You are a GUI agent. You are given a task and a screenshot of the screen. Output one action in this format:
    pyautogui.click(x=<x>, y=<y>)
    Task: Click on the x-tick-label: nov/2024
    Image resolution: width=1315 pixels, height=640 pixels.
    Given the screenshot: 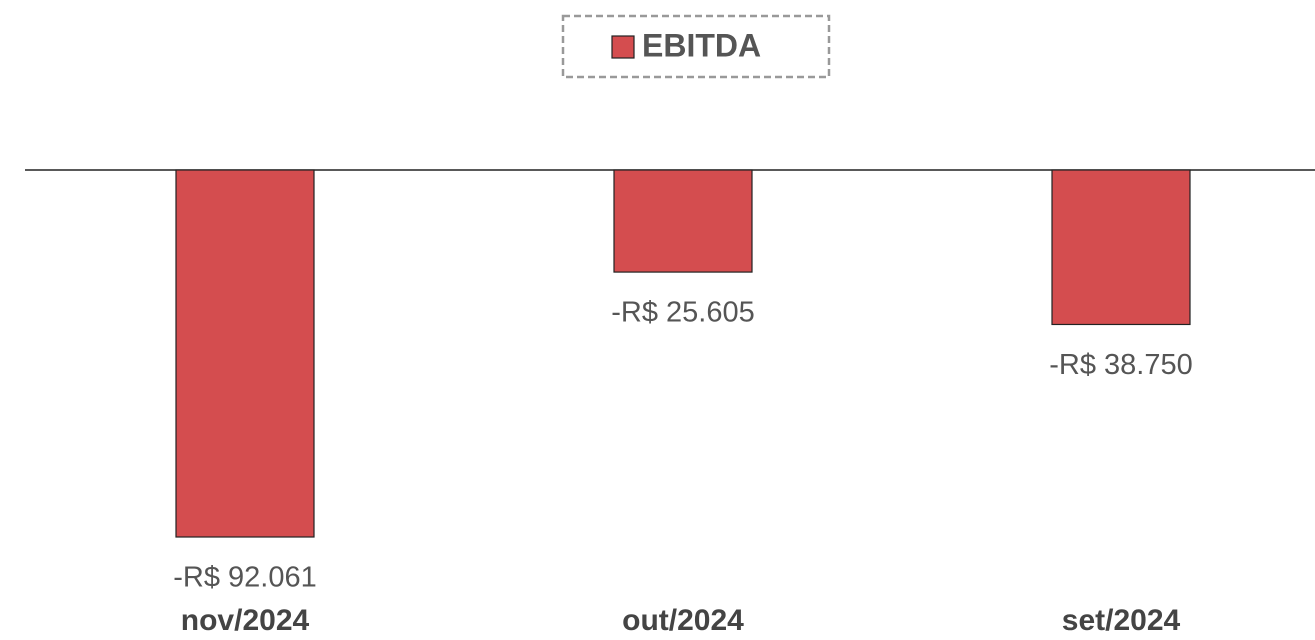 What is the action you would take?
    pyautogui.click(x=245, y=620)
    